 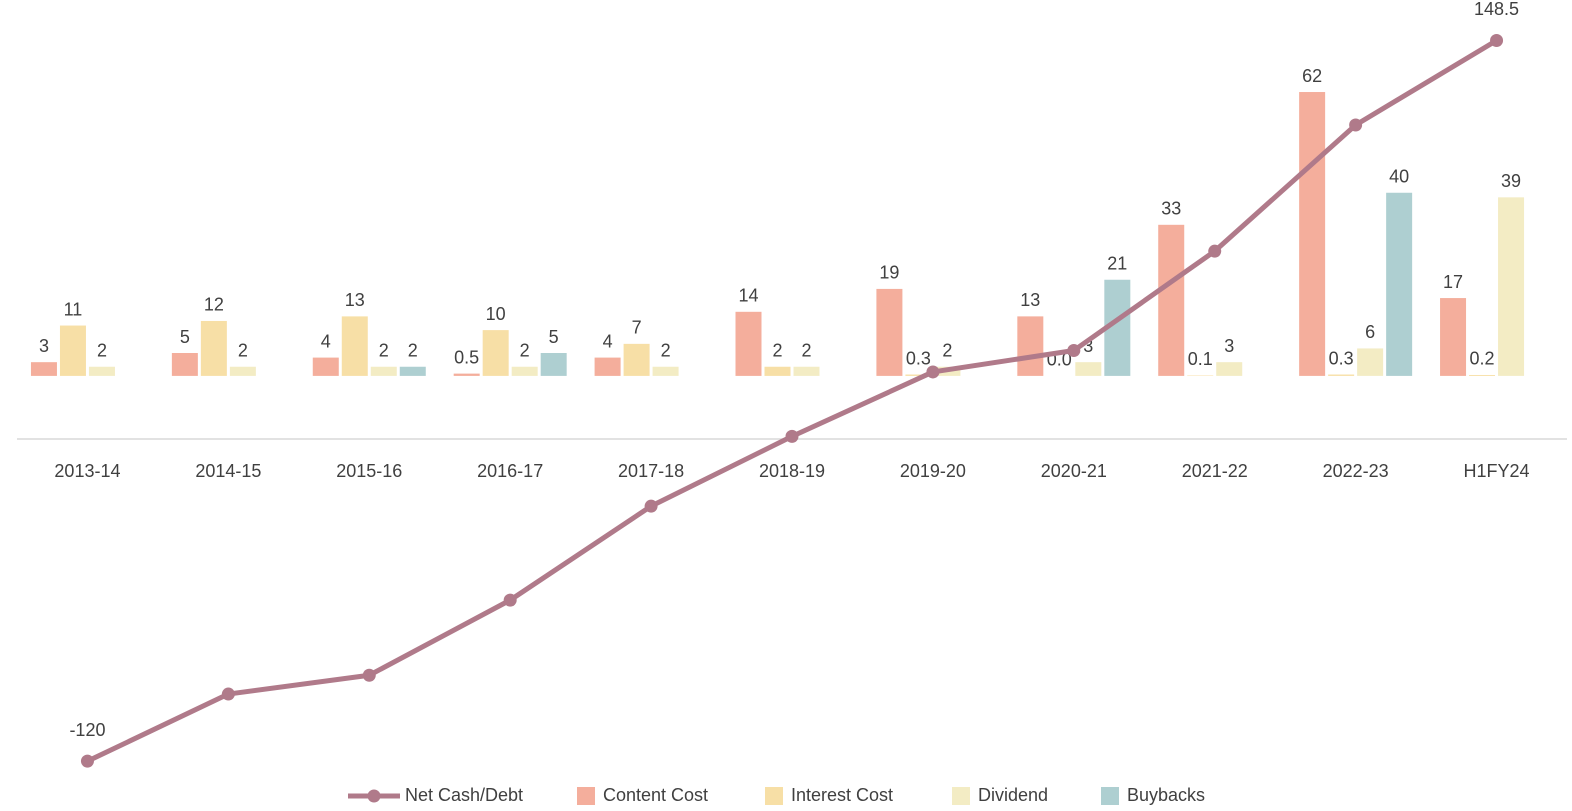 What do you see at coordinates (1074, 471) in the screenshot?
I see `x-tick-label: 2020-21` at bounding box center [1074, 471].